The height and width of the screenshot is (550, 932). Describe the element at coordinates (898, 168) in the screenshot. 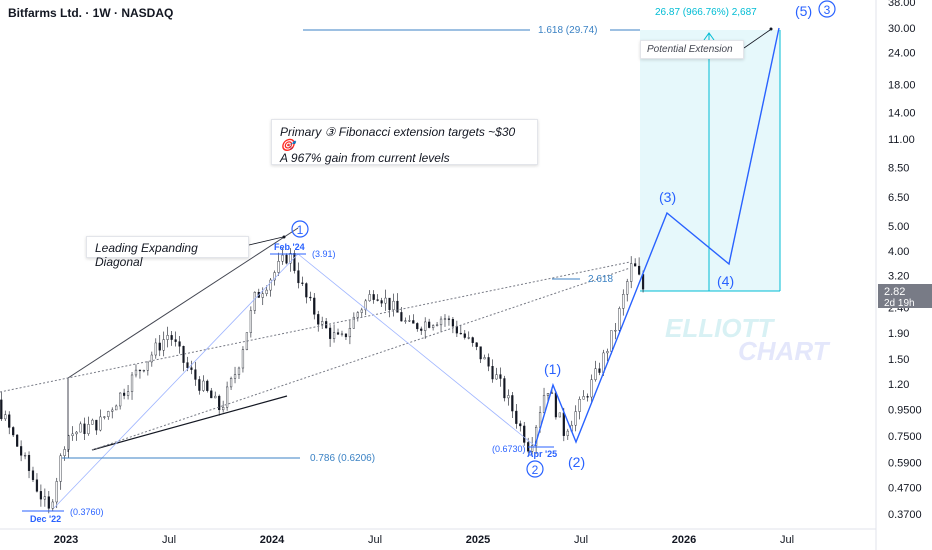

I see `y-tick-label: 8.50` at that location.